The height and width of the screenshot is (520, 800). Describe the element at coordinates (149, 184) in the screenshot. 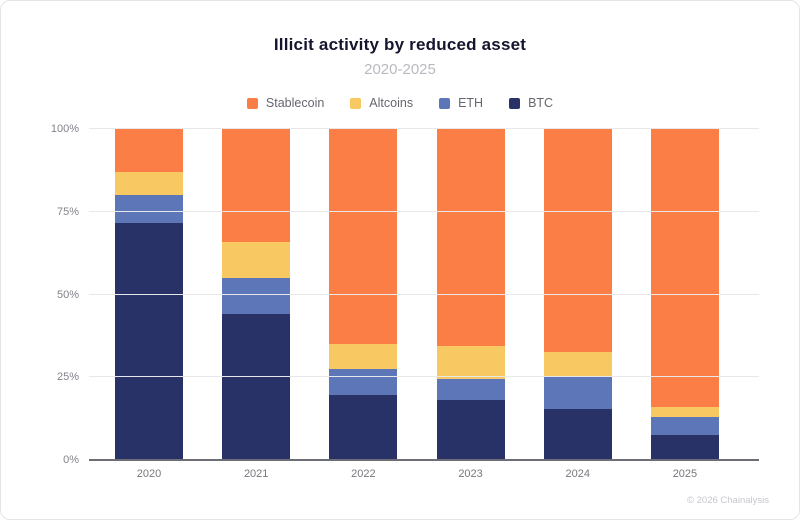

I see `segment-altcoins-2020` at that location.